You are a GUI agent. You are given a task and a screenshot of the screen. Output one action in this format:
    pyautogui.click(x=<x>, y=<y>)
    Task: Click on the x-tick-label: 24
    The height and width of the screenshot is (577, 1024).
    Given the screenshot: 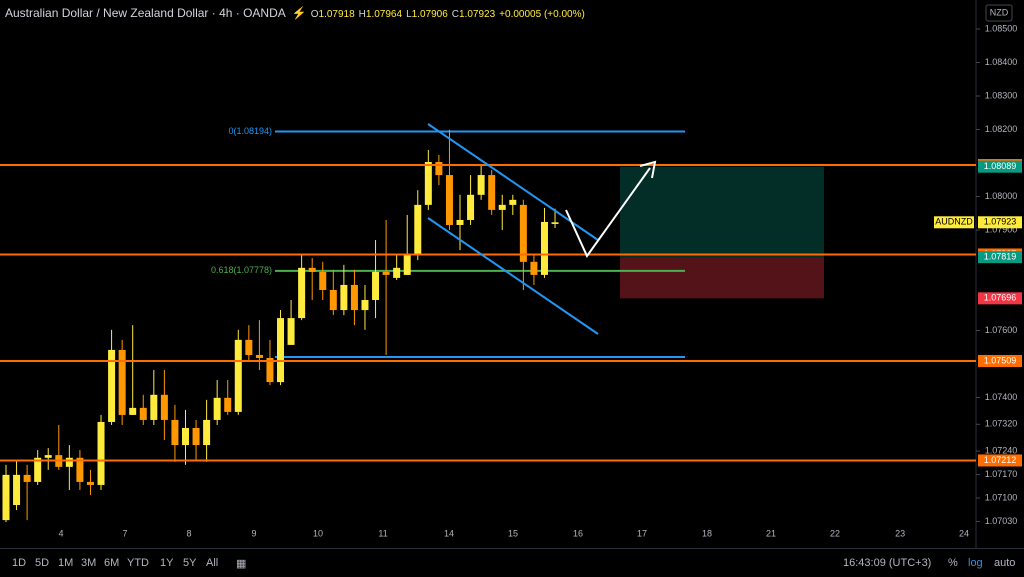 What is the action you would take?
    pyautogui.click(x=964, y=533)
    